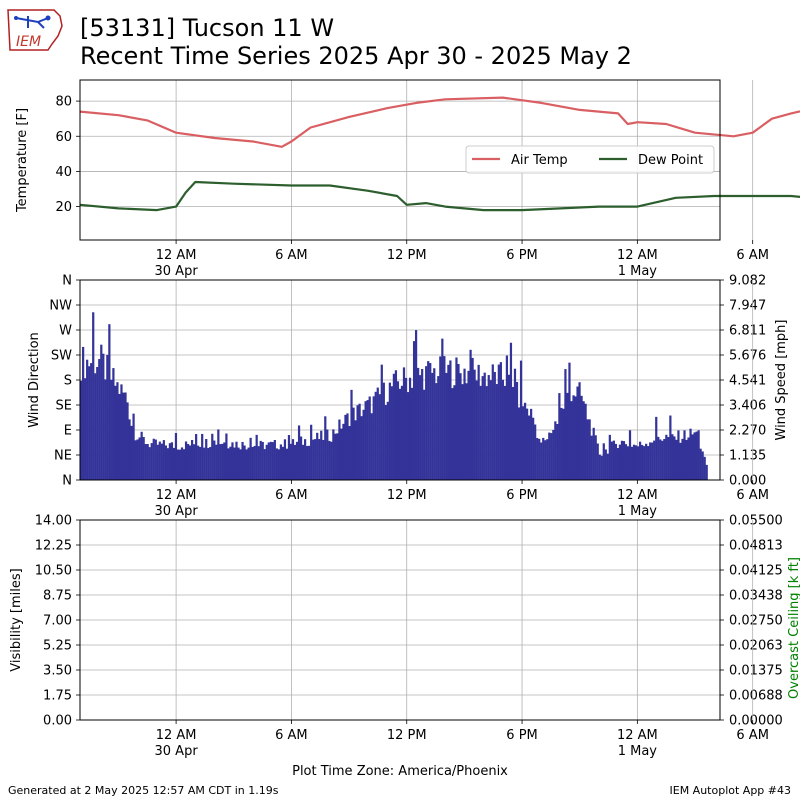 The height and width of the screenshot is (800, 800). Describe the element at coordinates (747, 431) in the screenshot. I see `y2-tick-label: 2.270` at that location.